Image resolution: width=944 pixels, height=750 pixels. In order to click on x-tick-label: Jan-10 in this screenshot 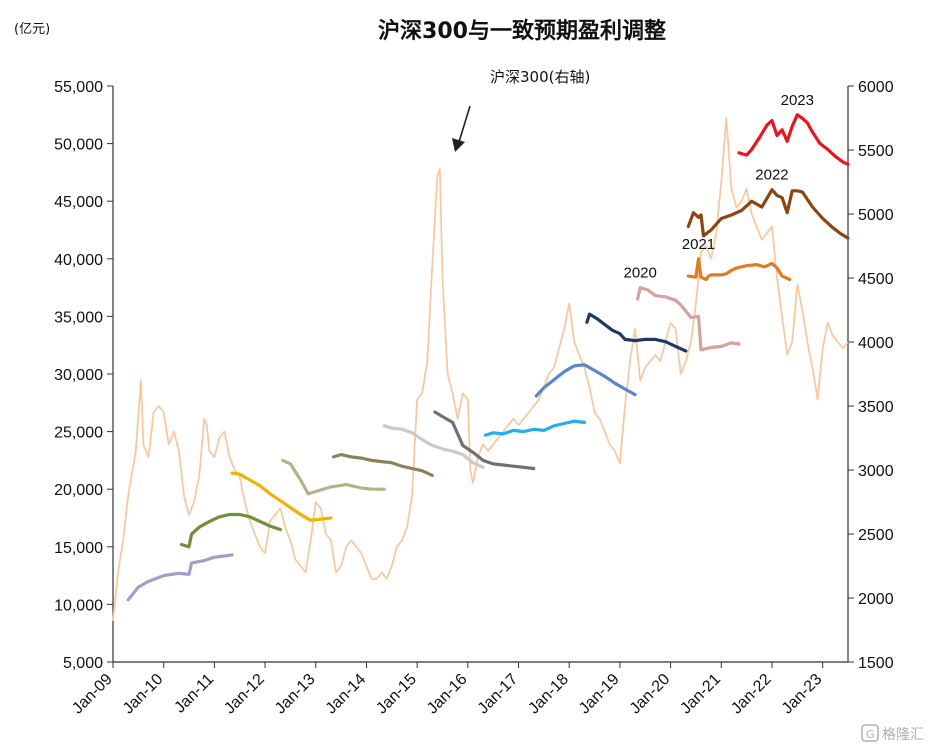, I will do `click(143, 694)`.